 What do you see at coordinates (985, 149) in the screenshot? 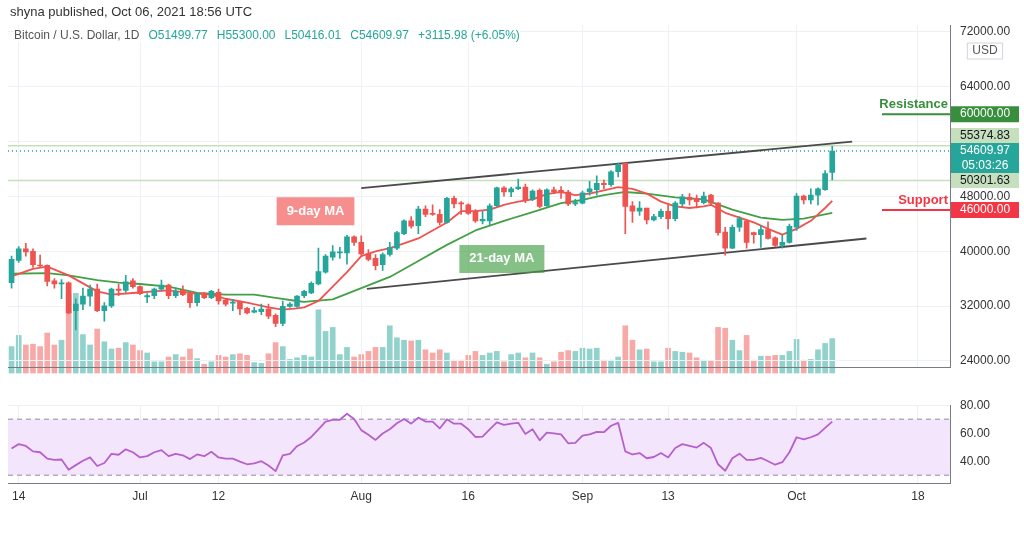
I see `ref-line-label: 54609.97` at bounding box center [985, 149].